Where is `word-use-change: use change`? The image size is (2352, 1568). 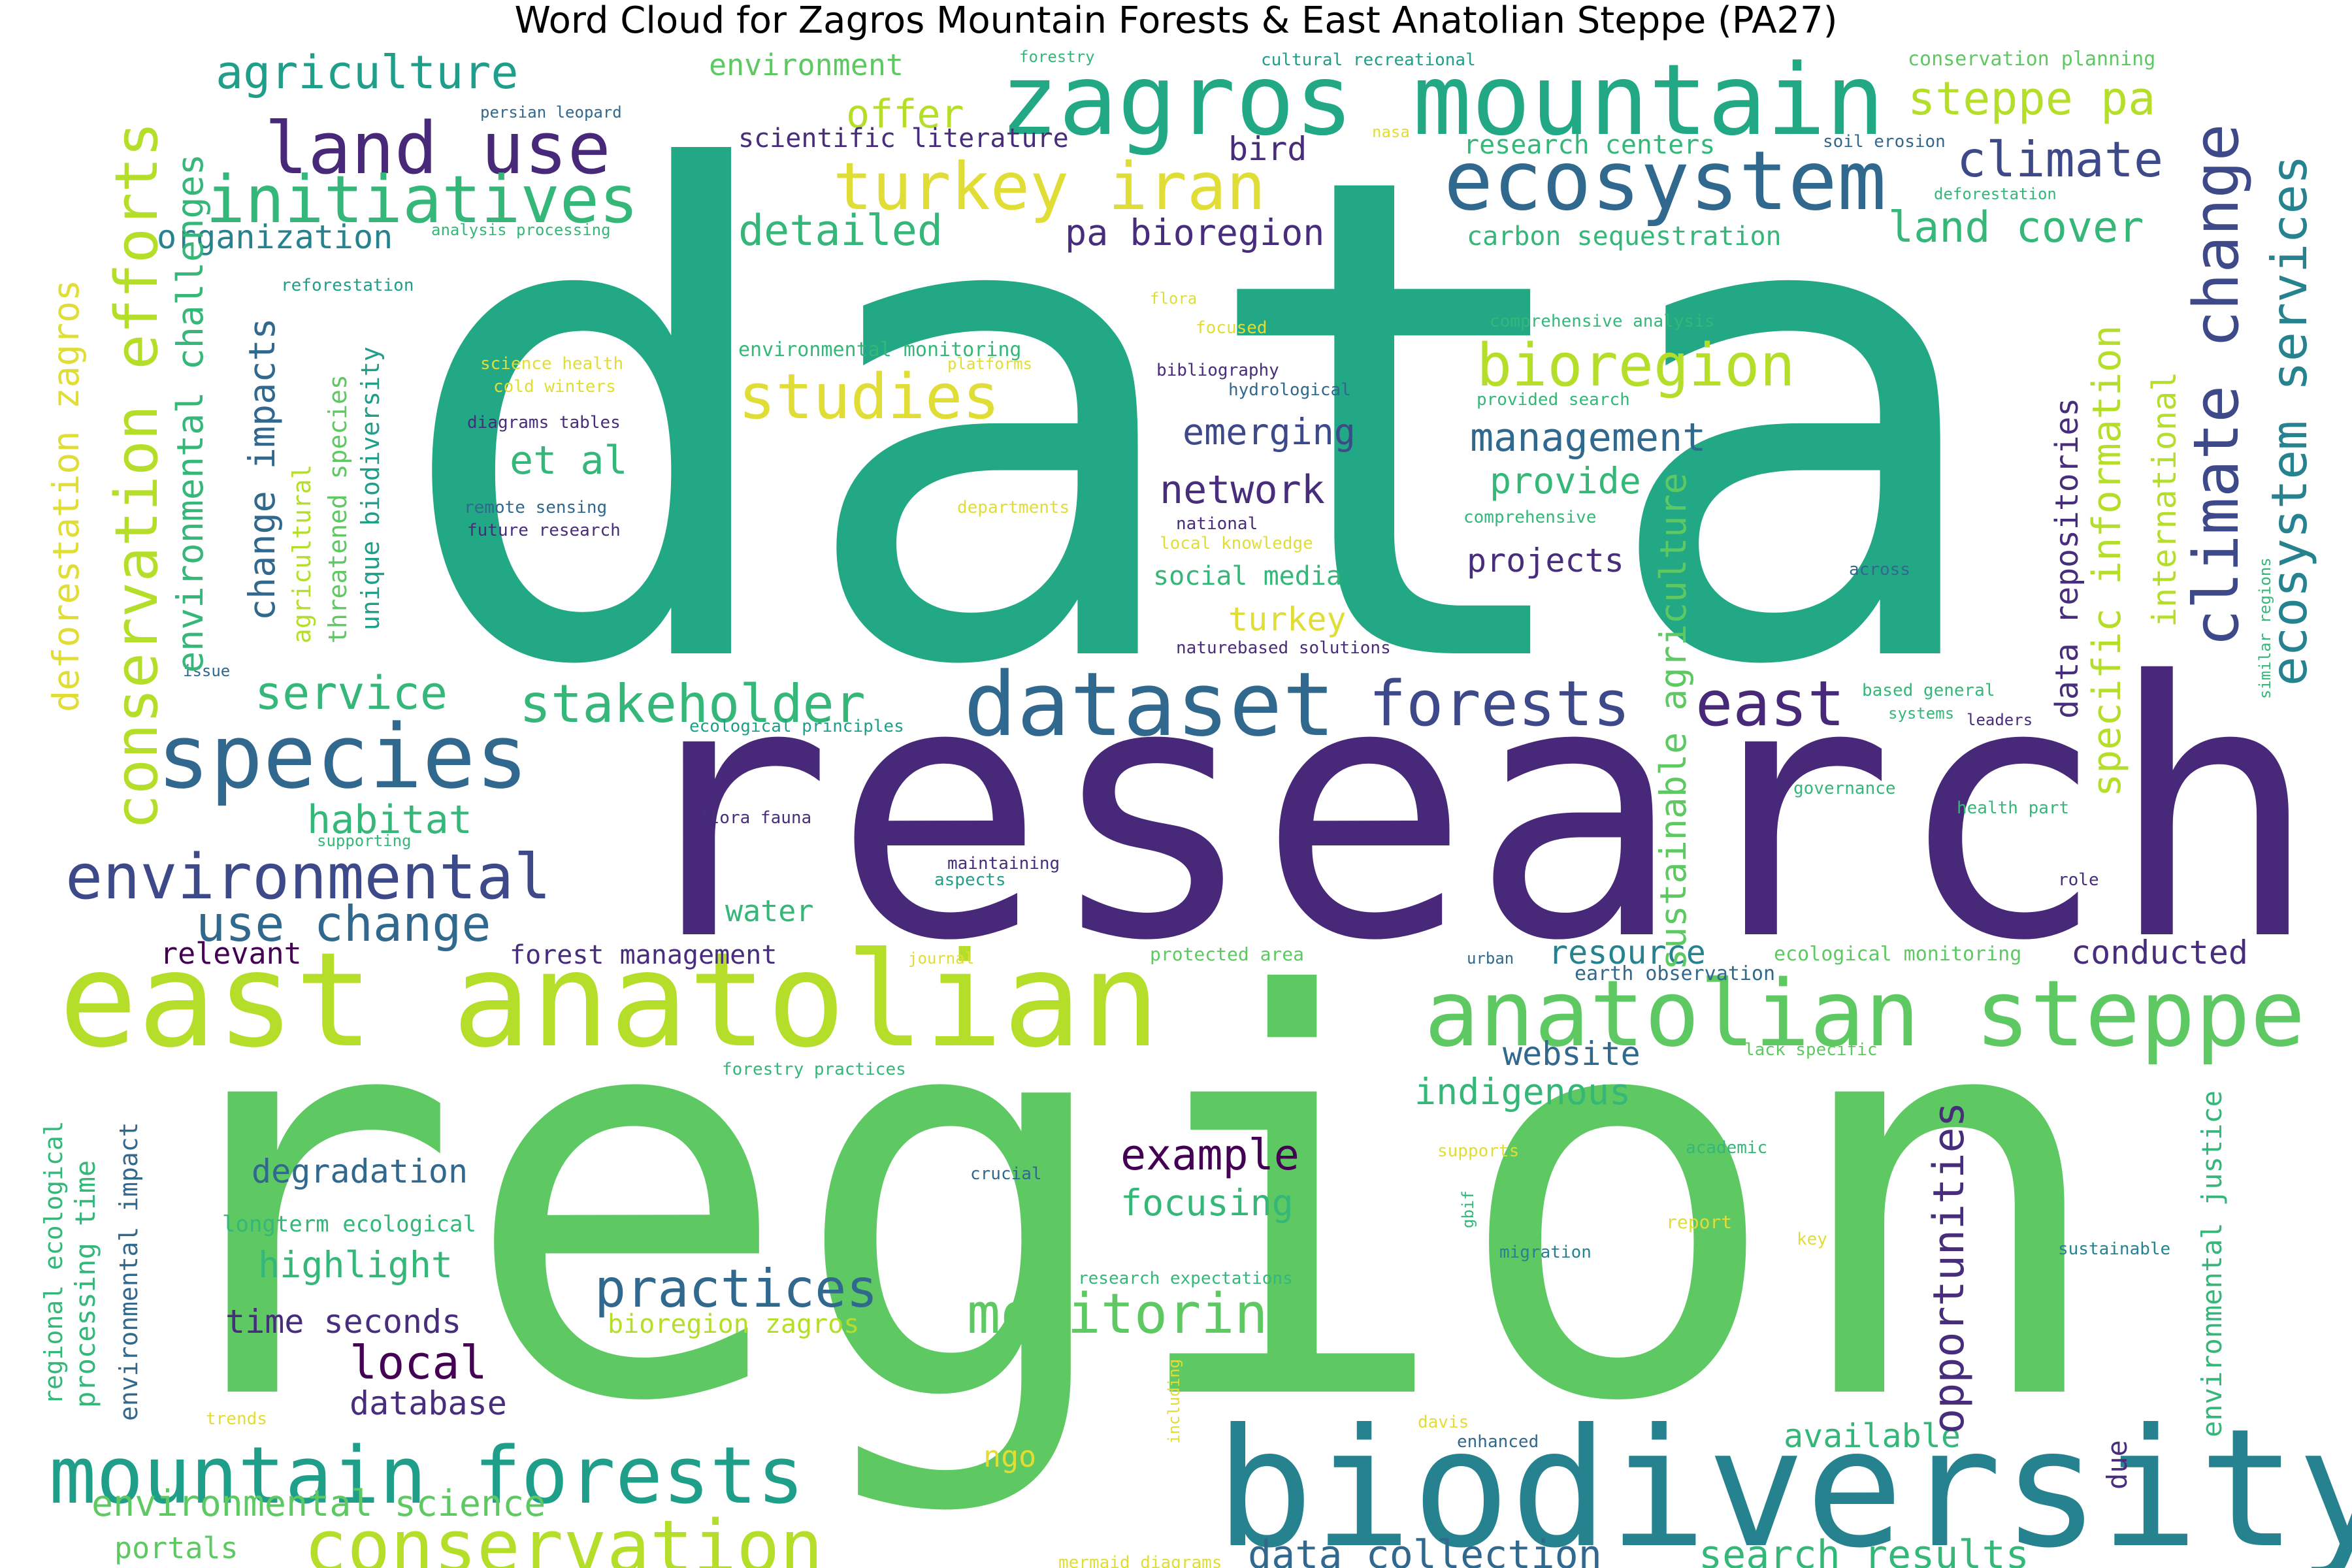 word-use-change: use change is located at coordinates (343, 924).